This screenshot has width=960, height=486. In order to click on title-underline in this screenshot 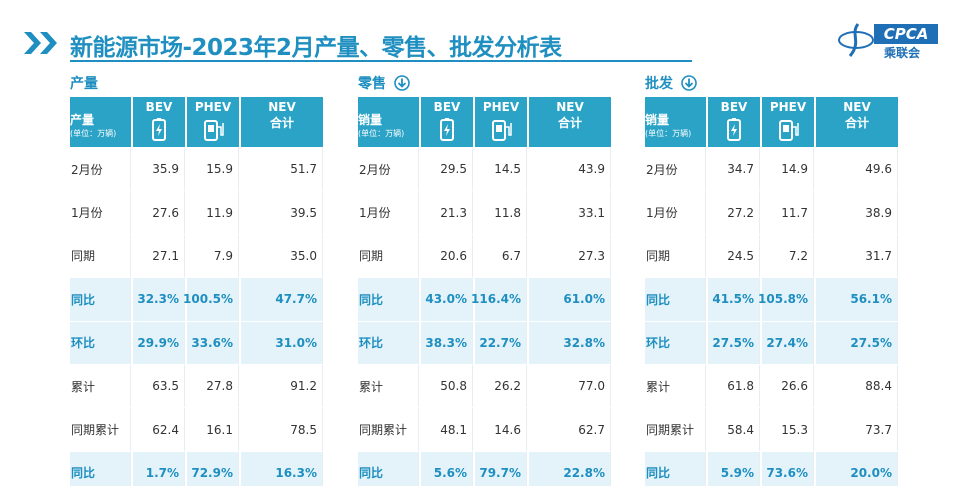, I will do `click(381, 61)`.